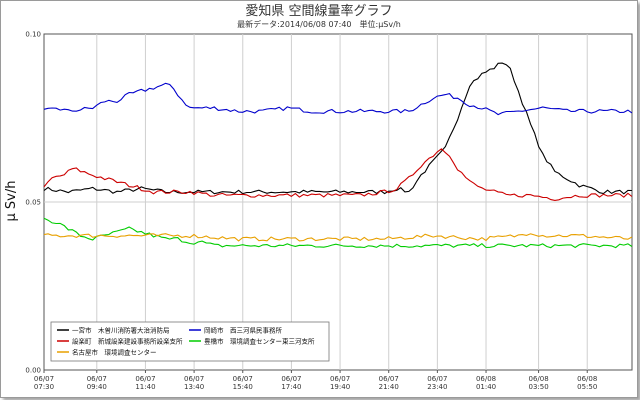 The image size is (640, 400). Describe the element at coordinates (11, 201) in the screenshot. I see `y-axis-label: μ Sv/h` at that location.